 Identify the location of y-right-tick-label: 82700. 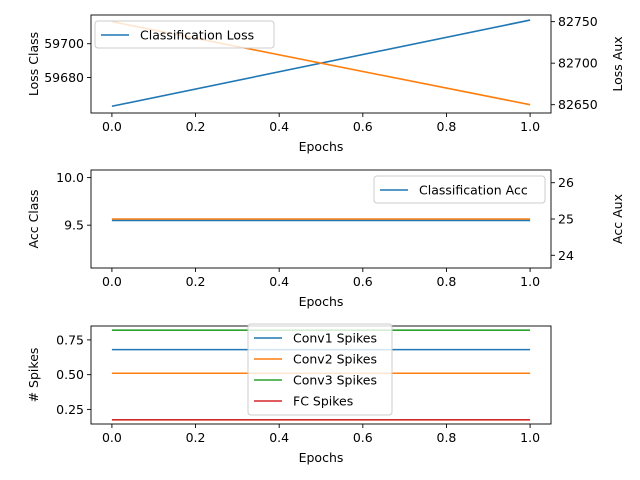
(578, 63).